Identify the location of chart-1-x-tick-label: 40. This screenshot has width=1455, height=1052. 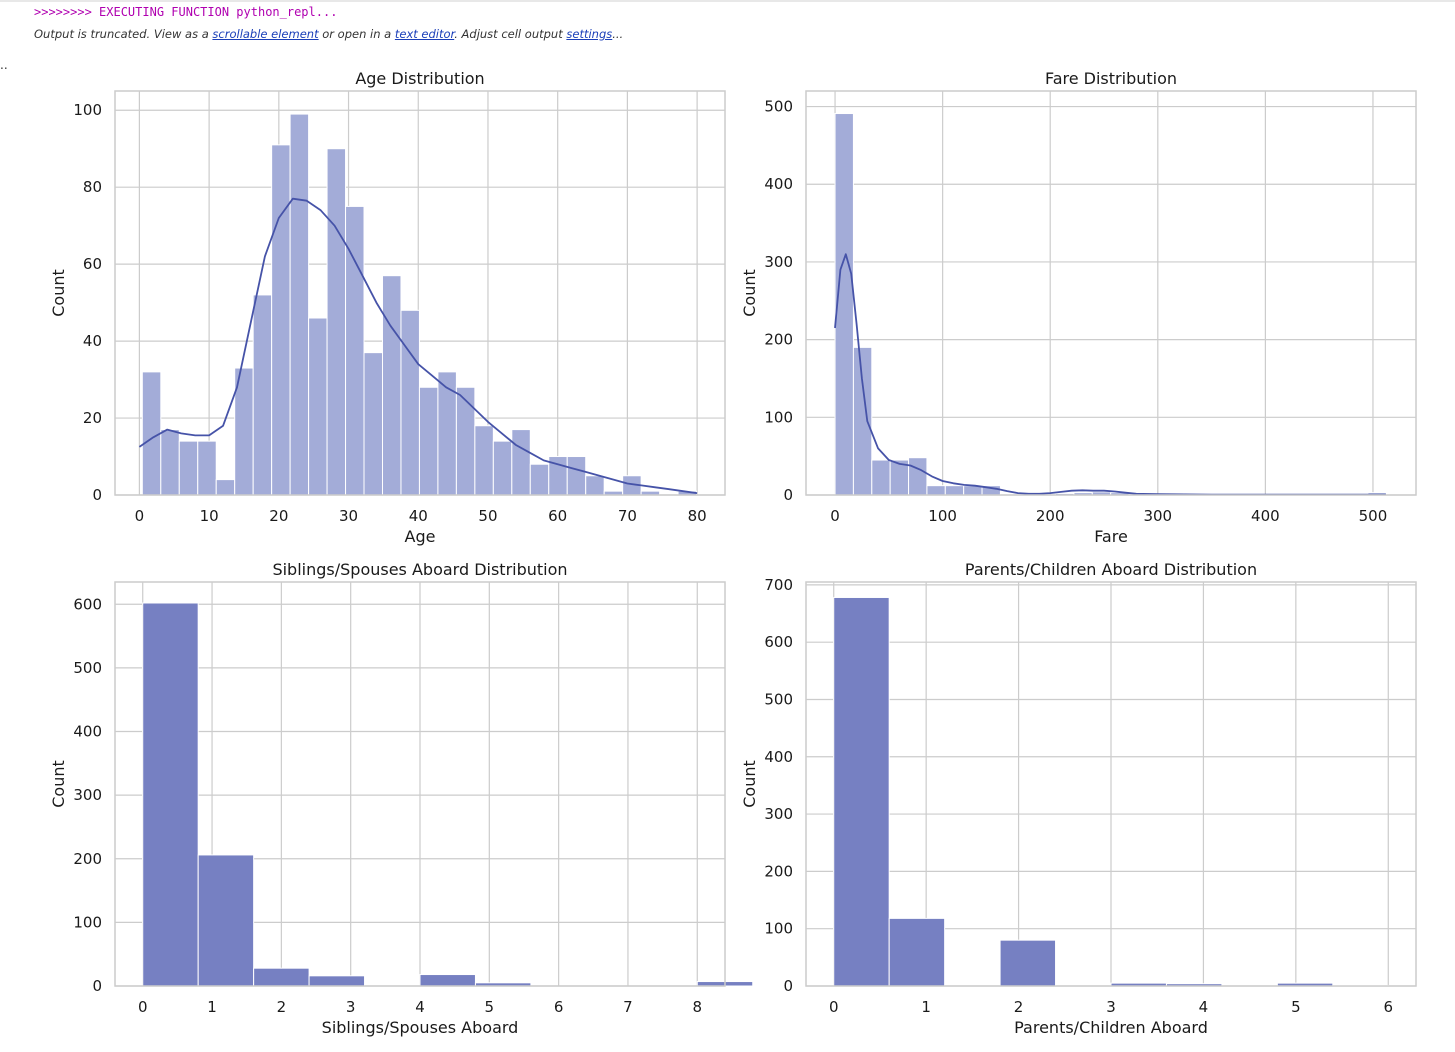
(418, 516).